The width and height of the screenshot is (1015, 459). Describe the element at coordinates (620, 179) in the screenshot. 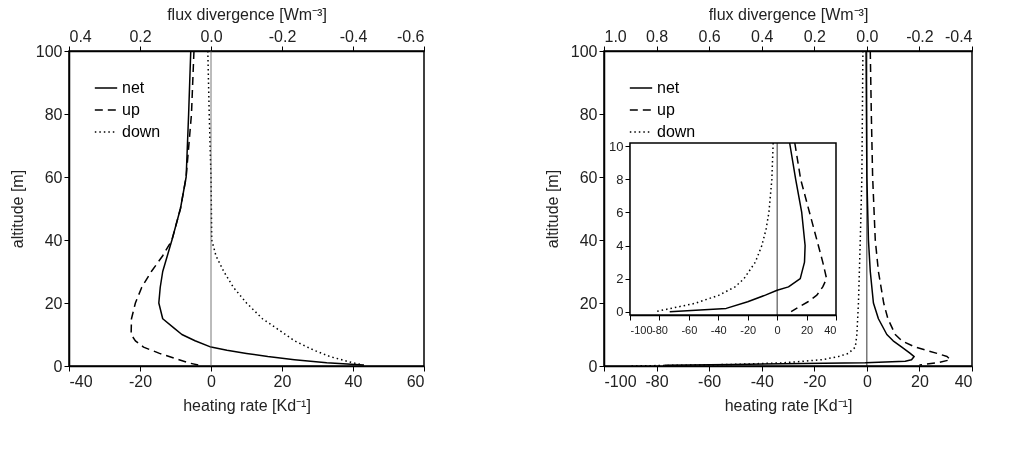

I see `y-tick-label: 8` at that location.